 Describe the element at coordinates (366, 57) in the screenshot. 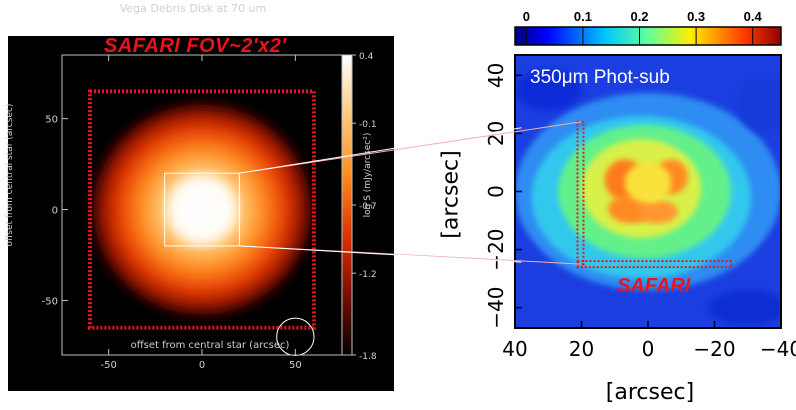

I see `left-colorbar-tick-label: 0.4` at that location.